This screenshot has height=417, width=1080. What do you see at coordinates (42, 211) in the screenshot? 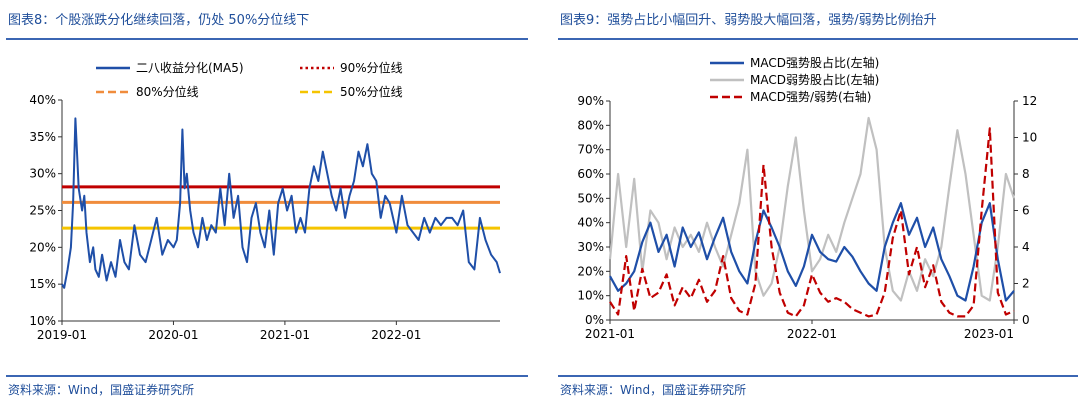
I see `y-tick-label: 25%` at bounding box center [42, 211].